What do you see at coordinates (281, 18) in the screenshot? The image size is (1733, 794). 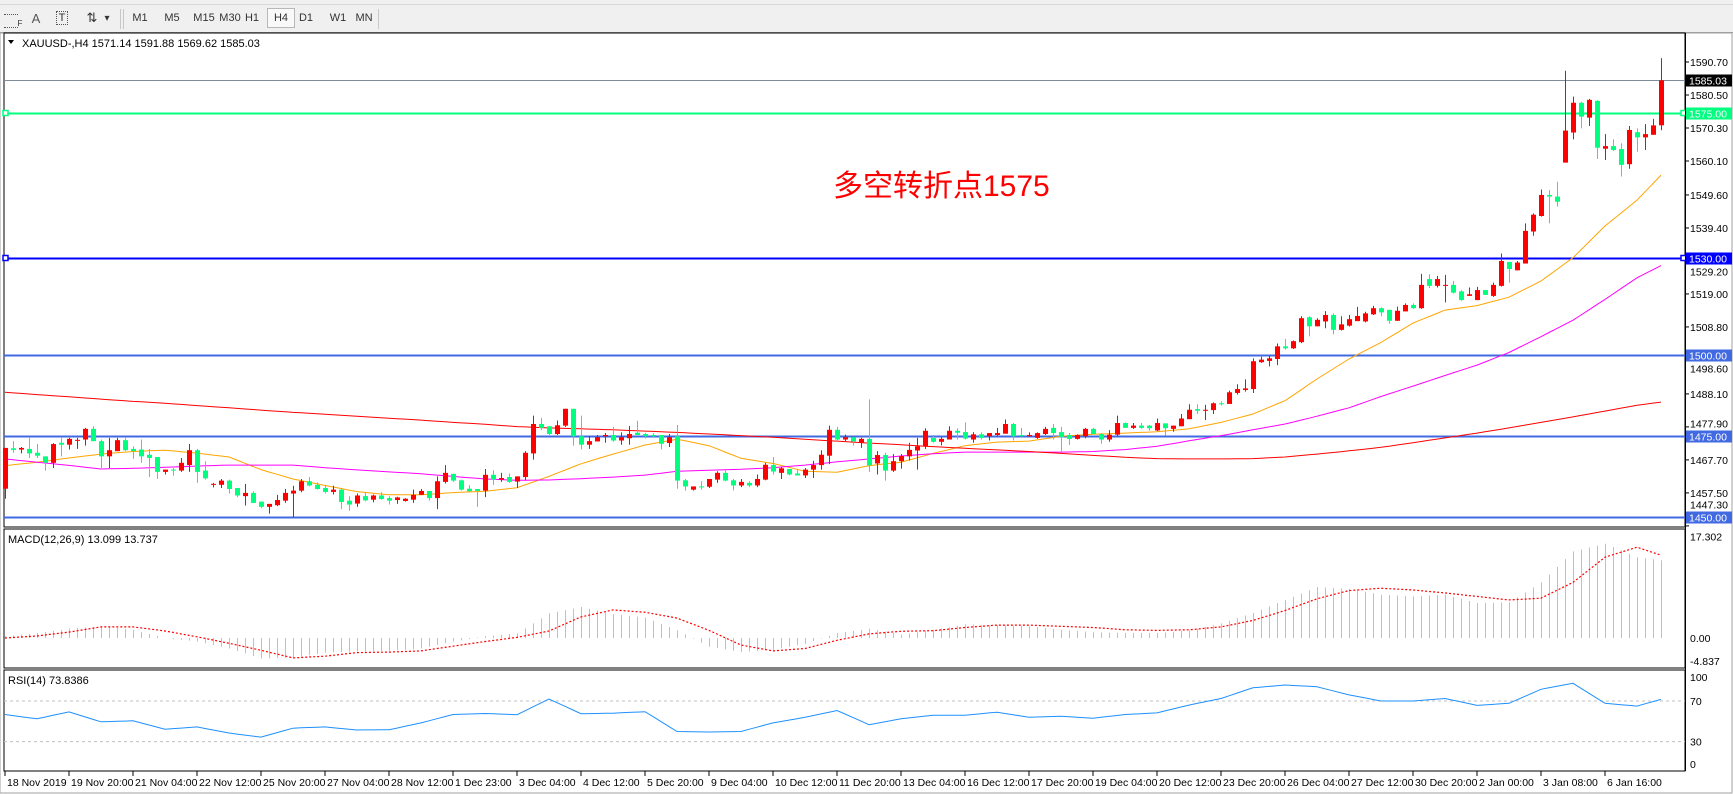 I see `timeframe-h4-button: H4` at bounding box center [281, 18].